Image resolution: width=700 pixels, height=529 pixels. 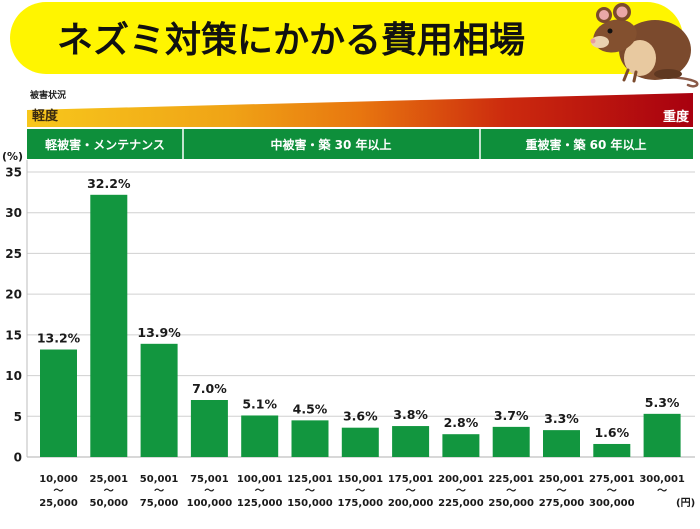 I want to click on y-tick-label: 35, so click(x=13, y=173).